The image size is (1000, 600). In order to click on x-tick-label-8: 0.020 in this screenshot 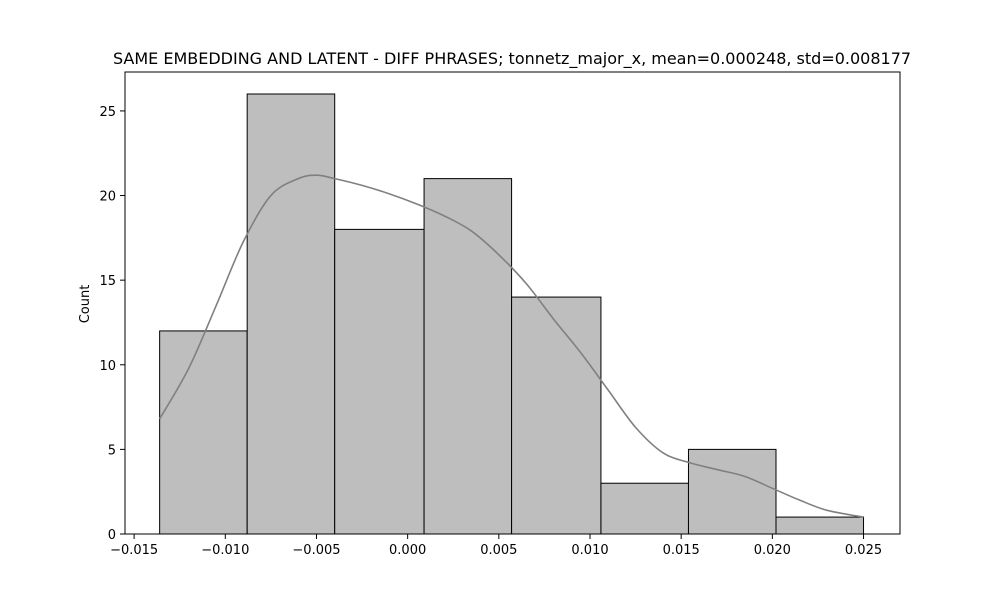, I will do `click(772, 550)`.